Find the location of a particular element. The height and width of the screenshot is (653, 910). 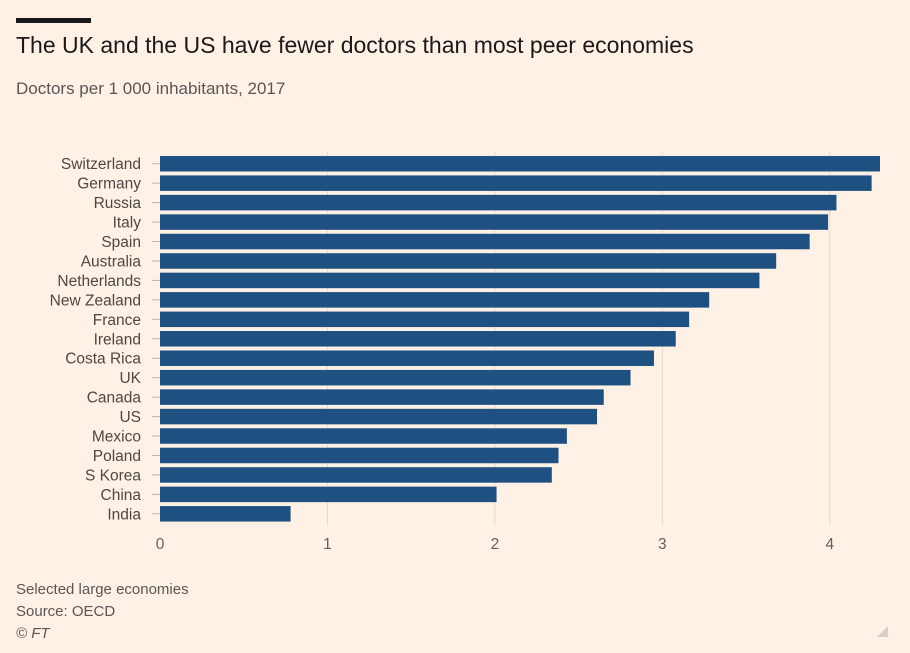

x-tick-label: 0 is located at coordinates (160, 544).